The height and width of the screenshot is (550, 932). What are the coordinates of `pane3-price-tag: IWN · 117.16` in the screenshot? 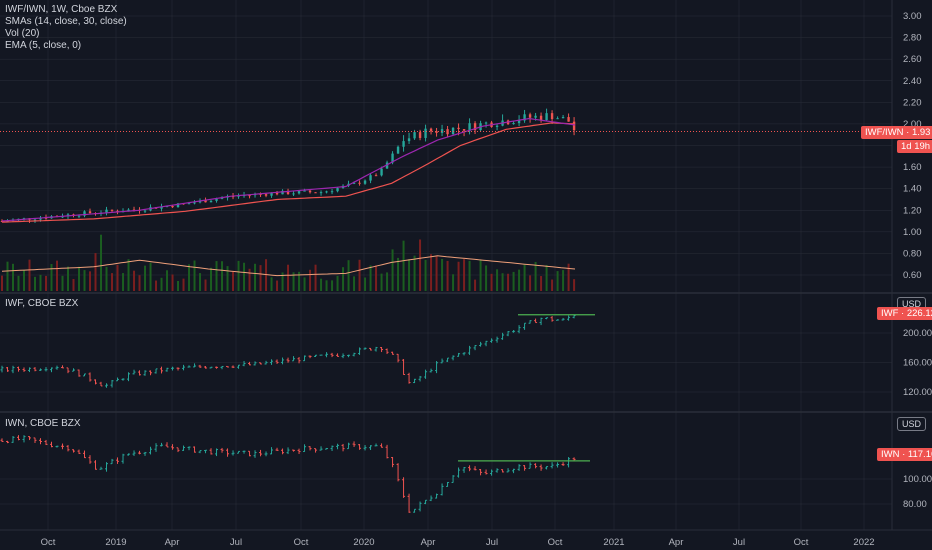 It's located at (904, 454).